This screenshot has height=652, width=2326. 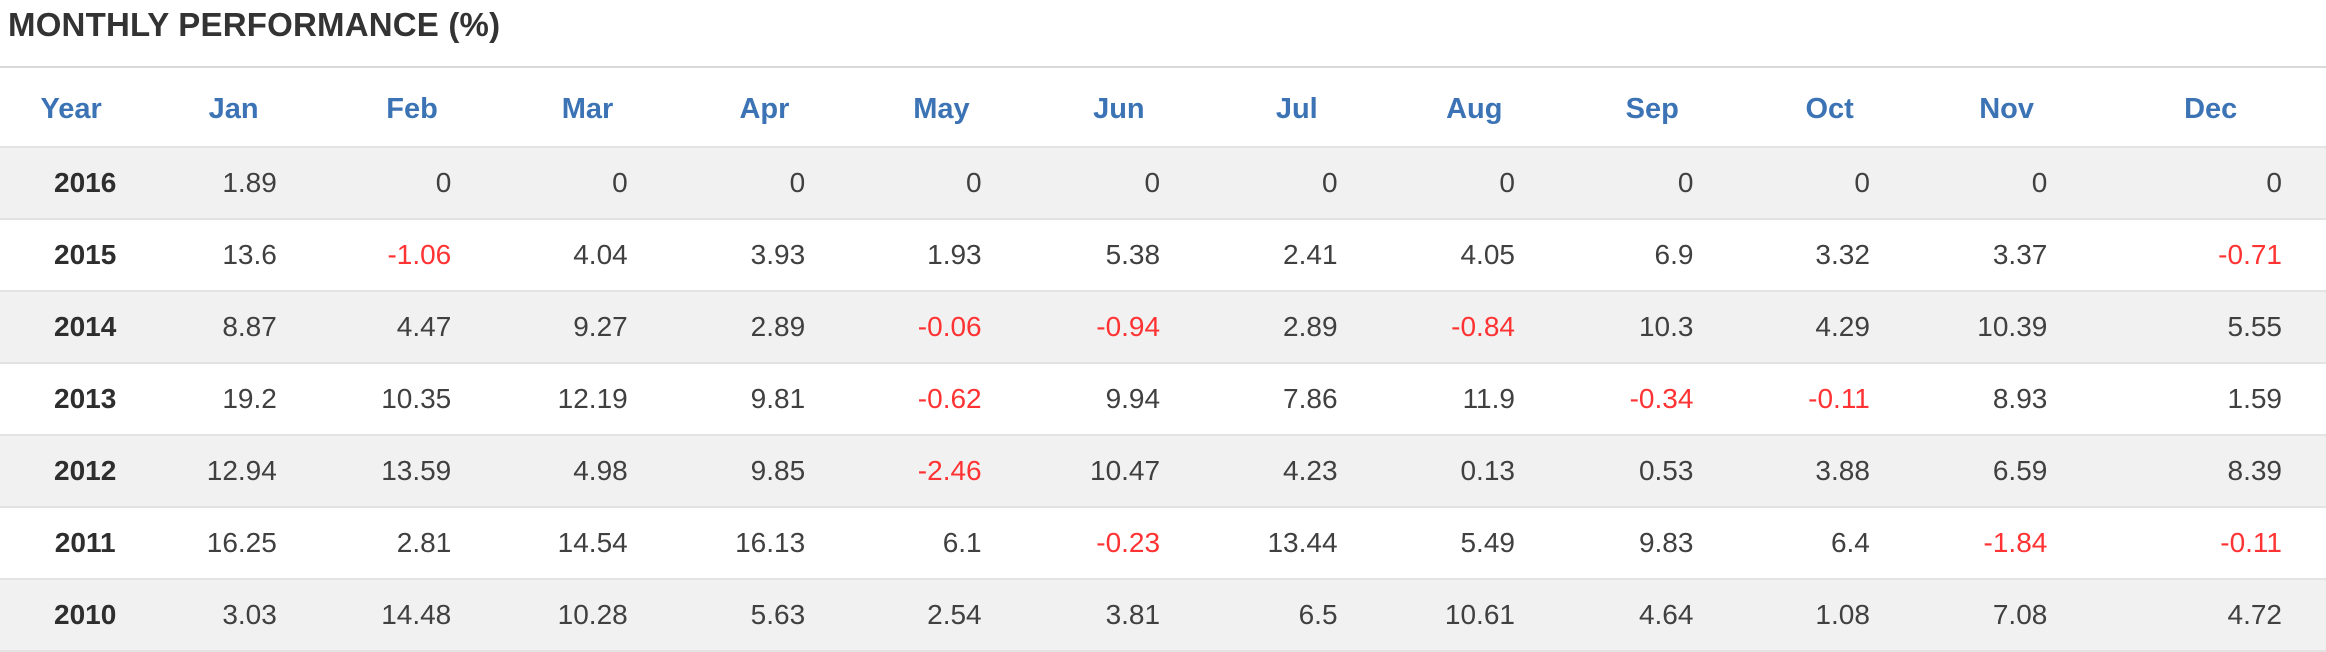 What do you see at coordinates (71, 255) in the screenshot?
I see `year-cell: 2015` at bounding box center [71, 255].